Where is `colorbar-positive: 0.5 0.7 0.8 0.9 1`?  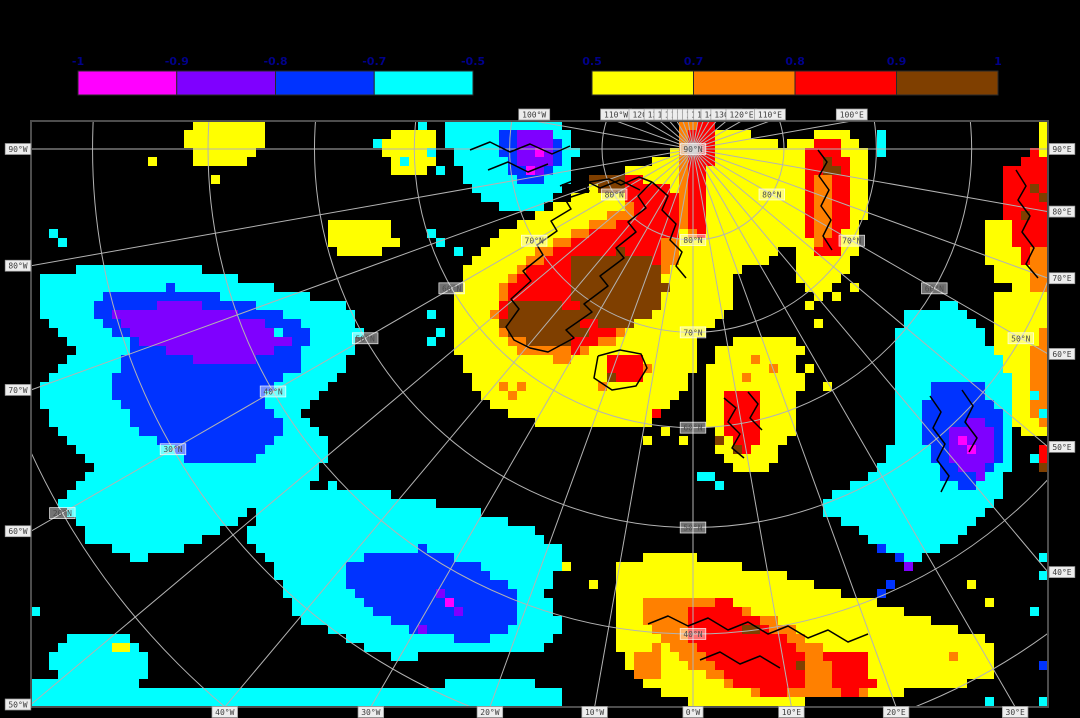
colorbar-positive: 0.5 0.7 0.8 0.9 1 is located at coordinates (792, 75).